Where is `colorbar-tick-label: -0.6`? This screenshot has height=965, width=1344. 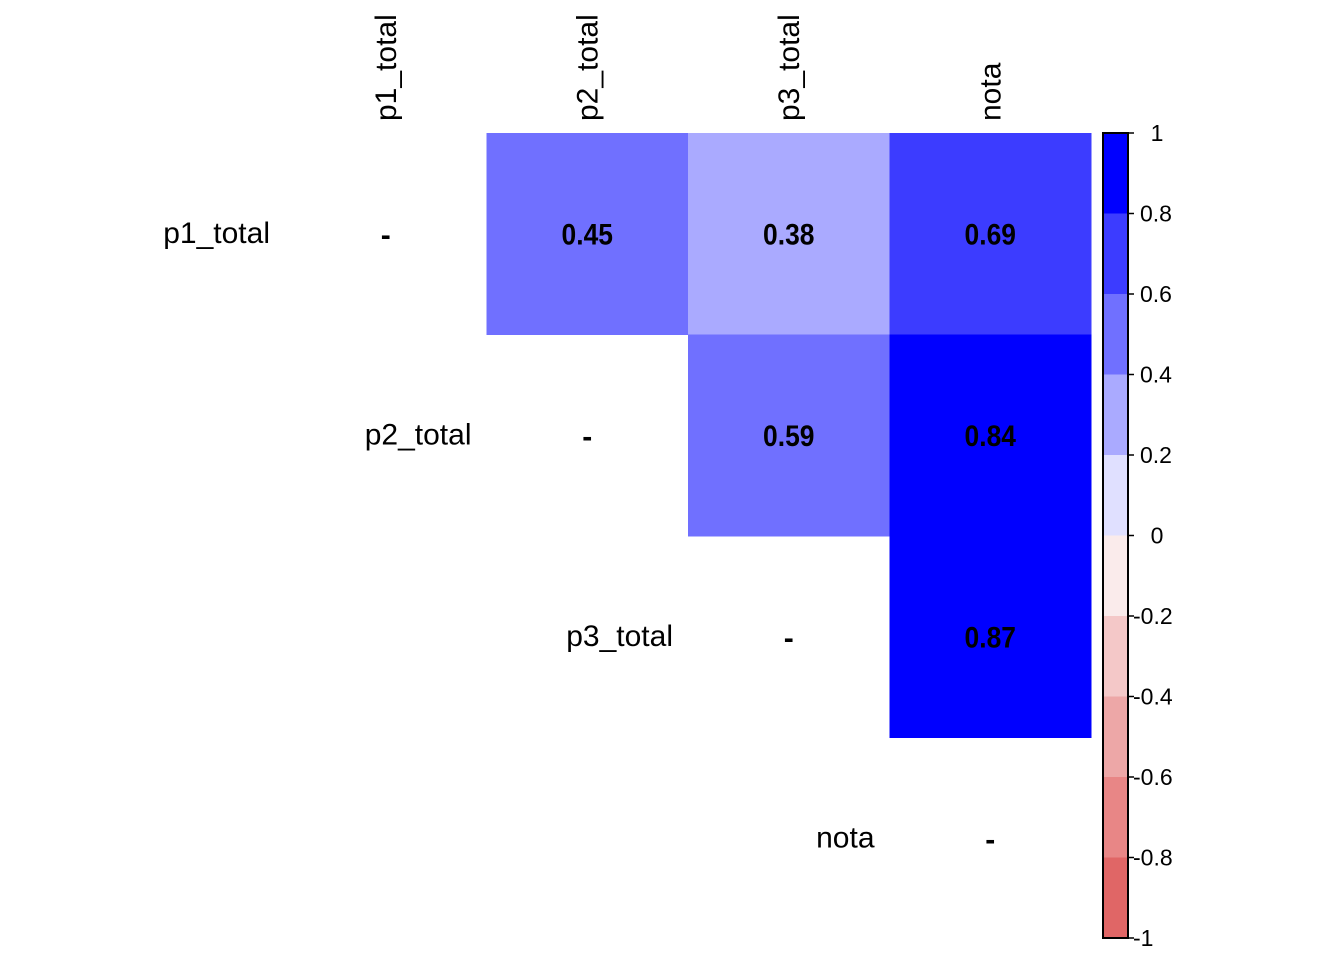 colorbar-tick-label: -0.6 is located at coordinates (1153, 777).